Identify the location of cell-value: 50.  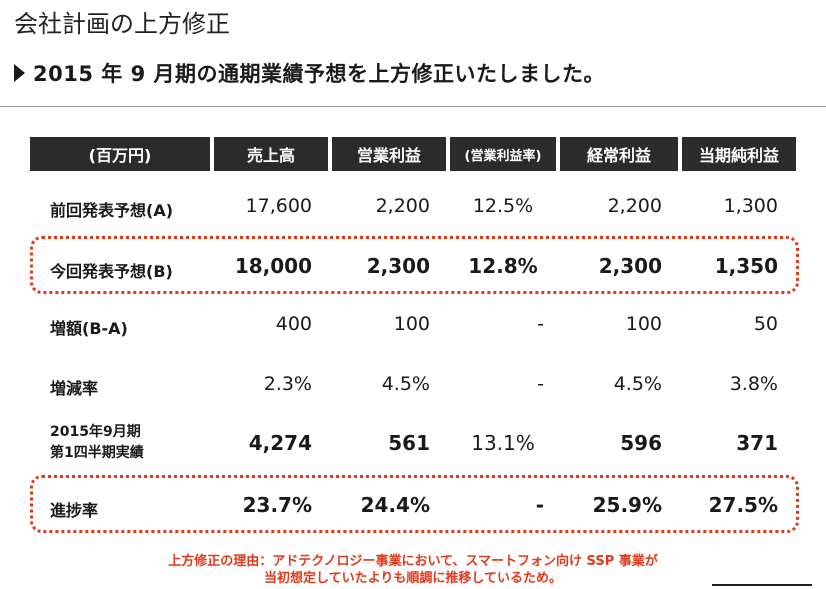
(765, 324).